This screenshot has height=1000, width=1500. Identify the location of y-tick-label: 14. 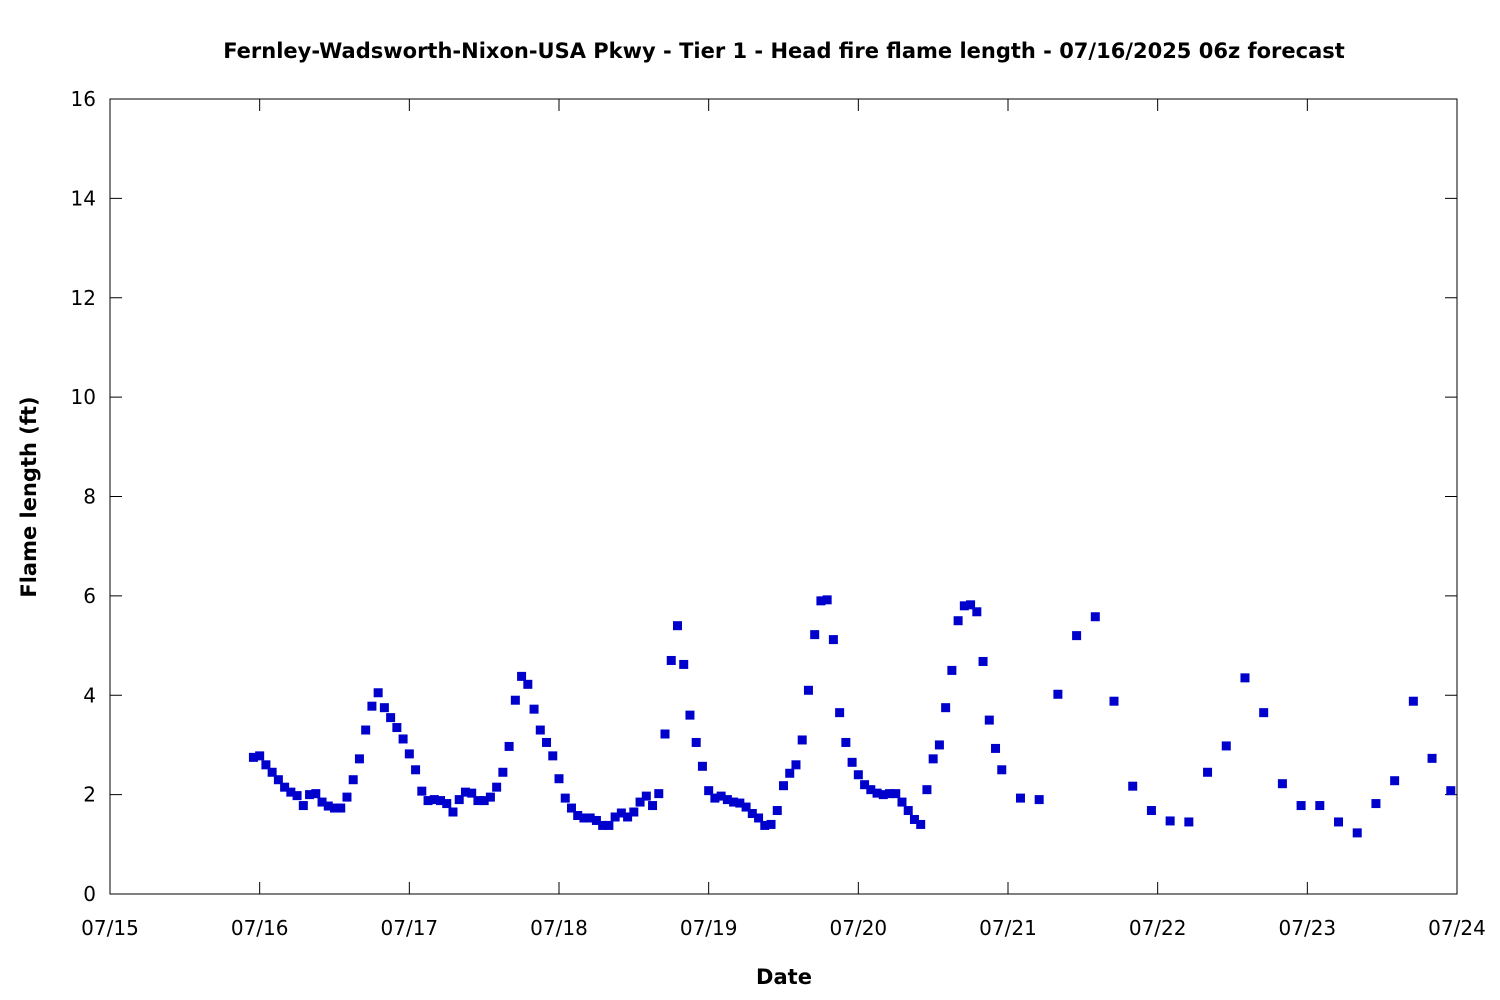
(83, 198).